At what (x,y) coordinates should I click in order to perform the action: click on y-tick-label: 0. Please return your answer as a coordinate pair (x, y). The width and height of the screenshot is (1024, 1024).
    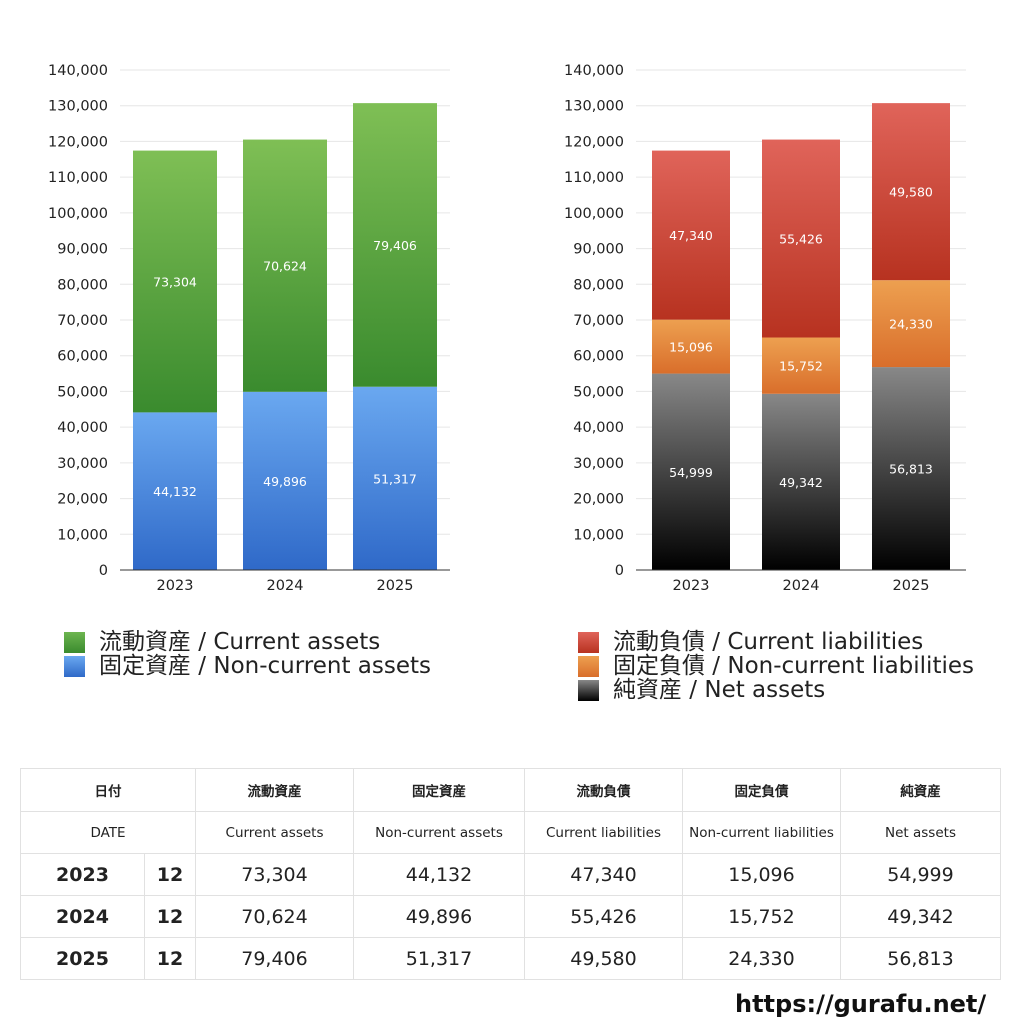
    Looking at the image, I should click on (619, 571).